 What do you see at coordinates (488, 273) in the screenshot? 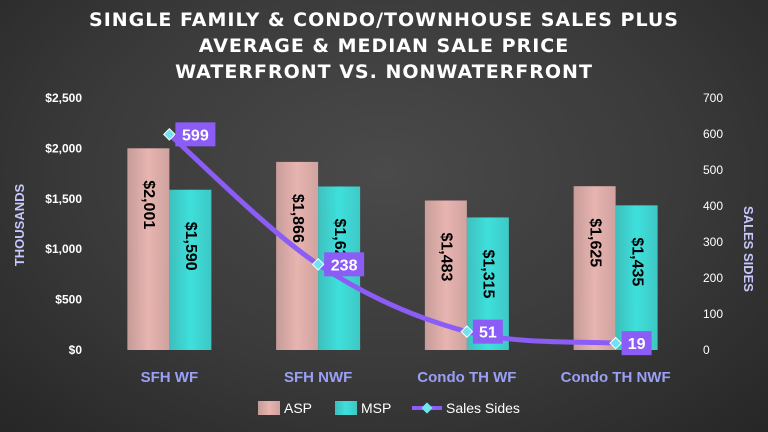
I see `bar-data-label: $1,315` at bounding box center [488, 273].